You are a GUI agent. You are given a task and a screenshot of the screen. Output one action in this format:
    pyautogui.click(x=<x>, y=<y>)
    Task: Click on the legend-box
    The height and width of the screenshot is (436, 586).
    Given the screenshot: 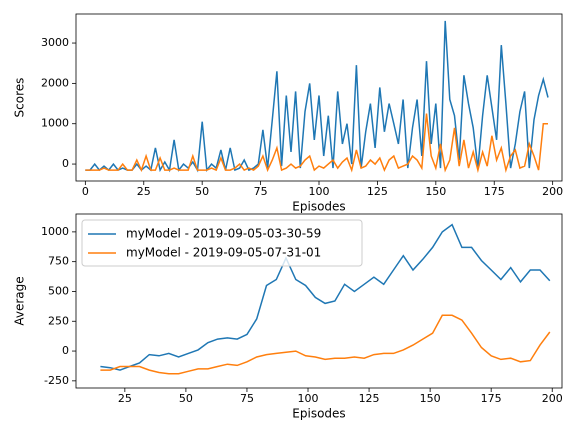 What is the action you would take?
    pyautogui.click(x=222, y=243)
    